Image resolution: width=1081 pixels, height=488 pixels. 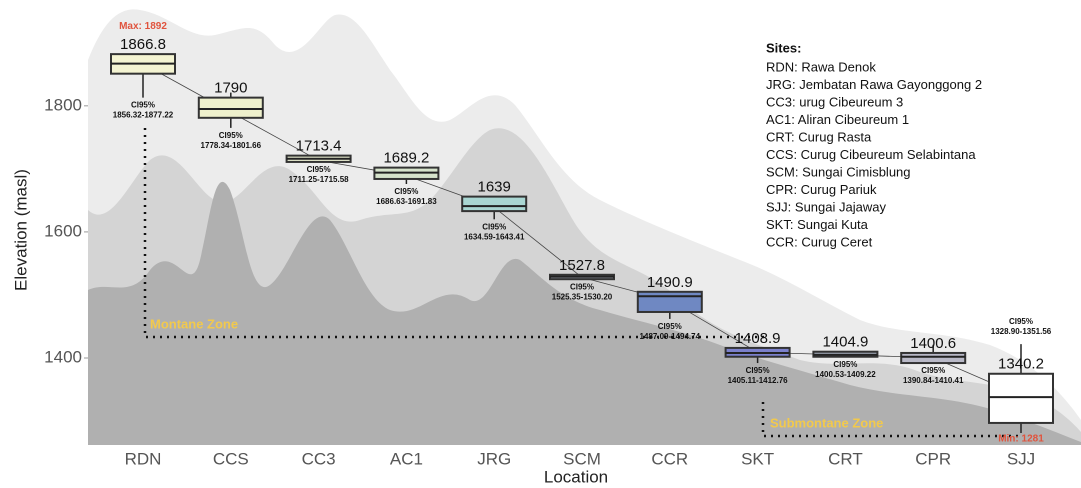 I want to click on x-tick-label: CCR, so click(x=669, y=458).